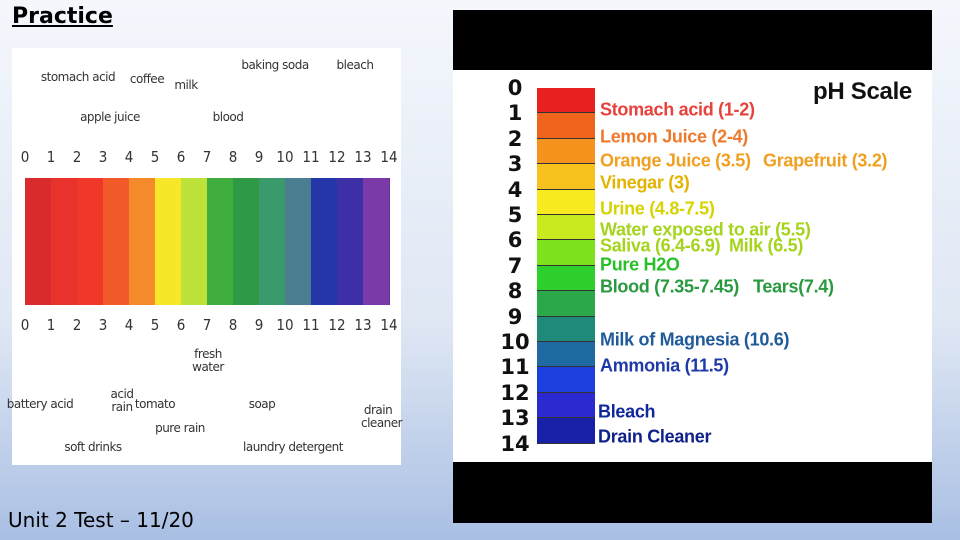  Describe the element at coordinates (147, 79) in the screenshot. I see `item-label: coffee` at that location.